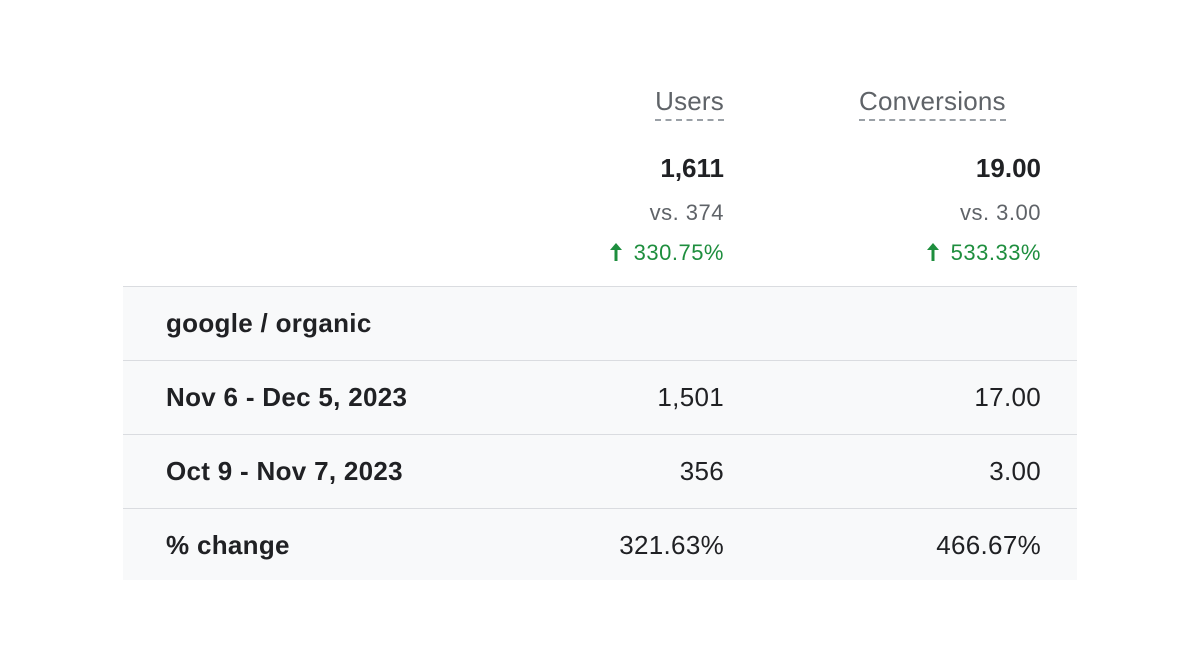 The width and height of the screenshot is (1200, 650). I want to click on users-total: 1,611, so click(692, 168).